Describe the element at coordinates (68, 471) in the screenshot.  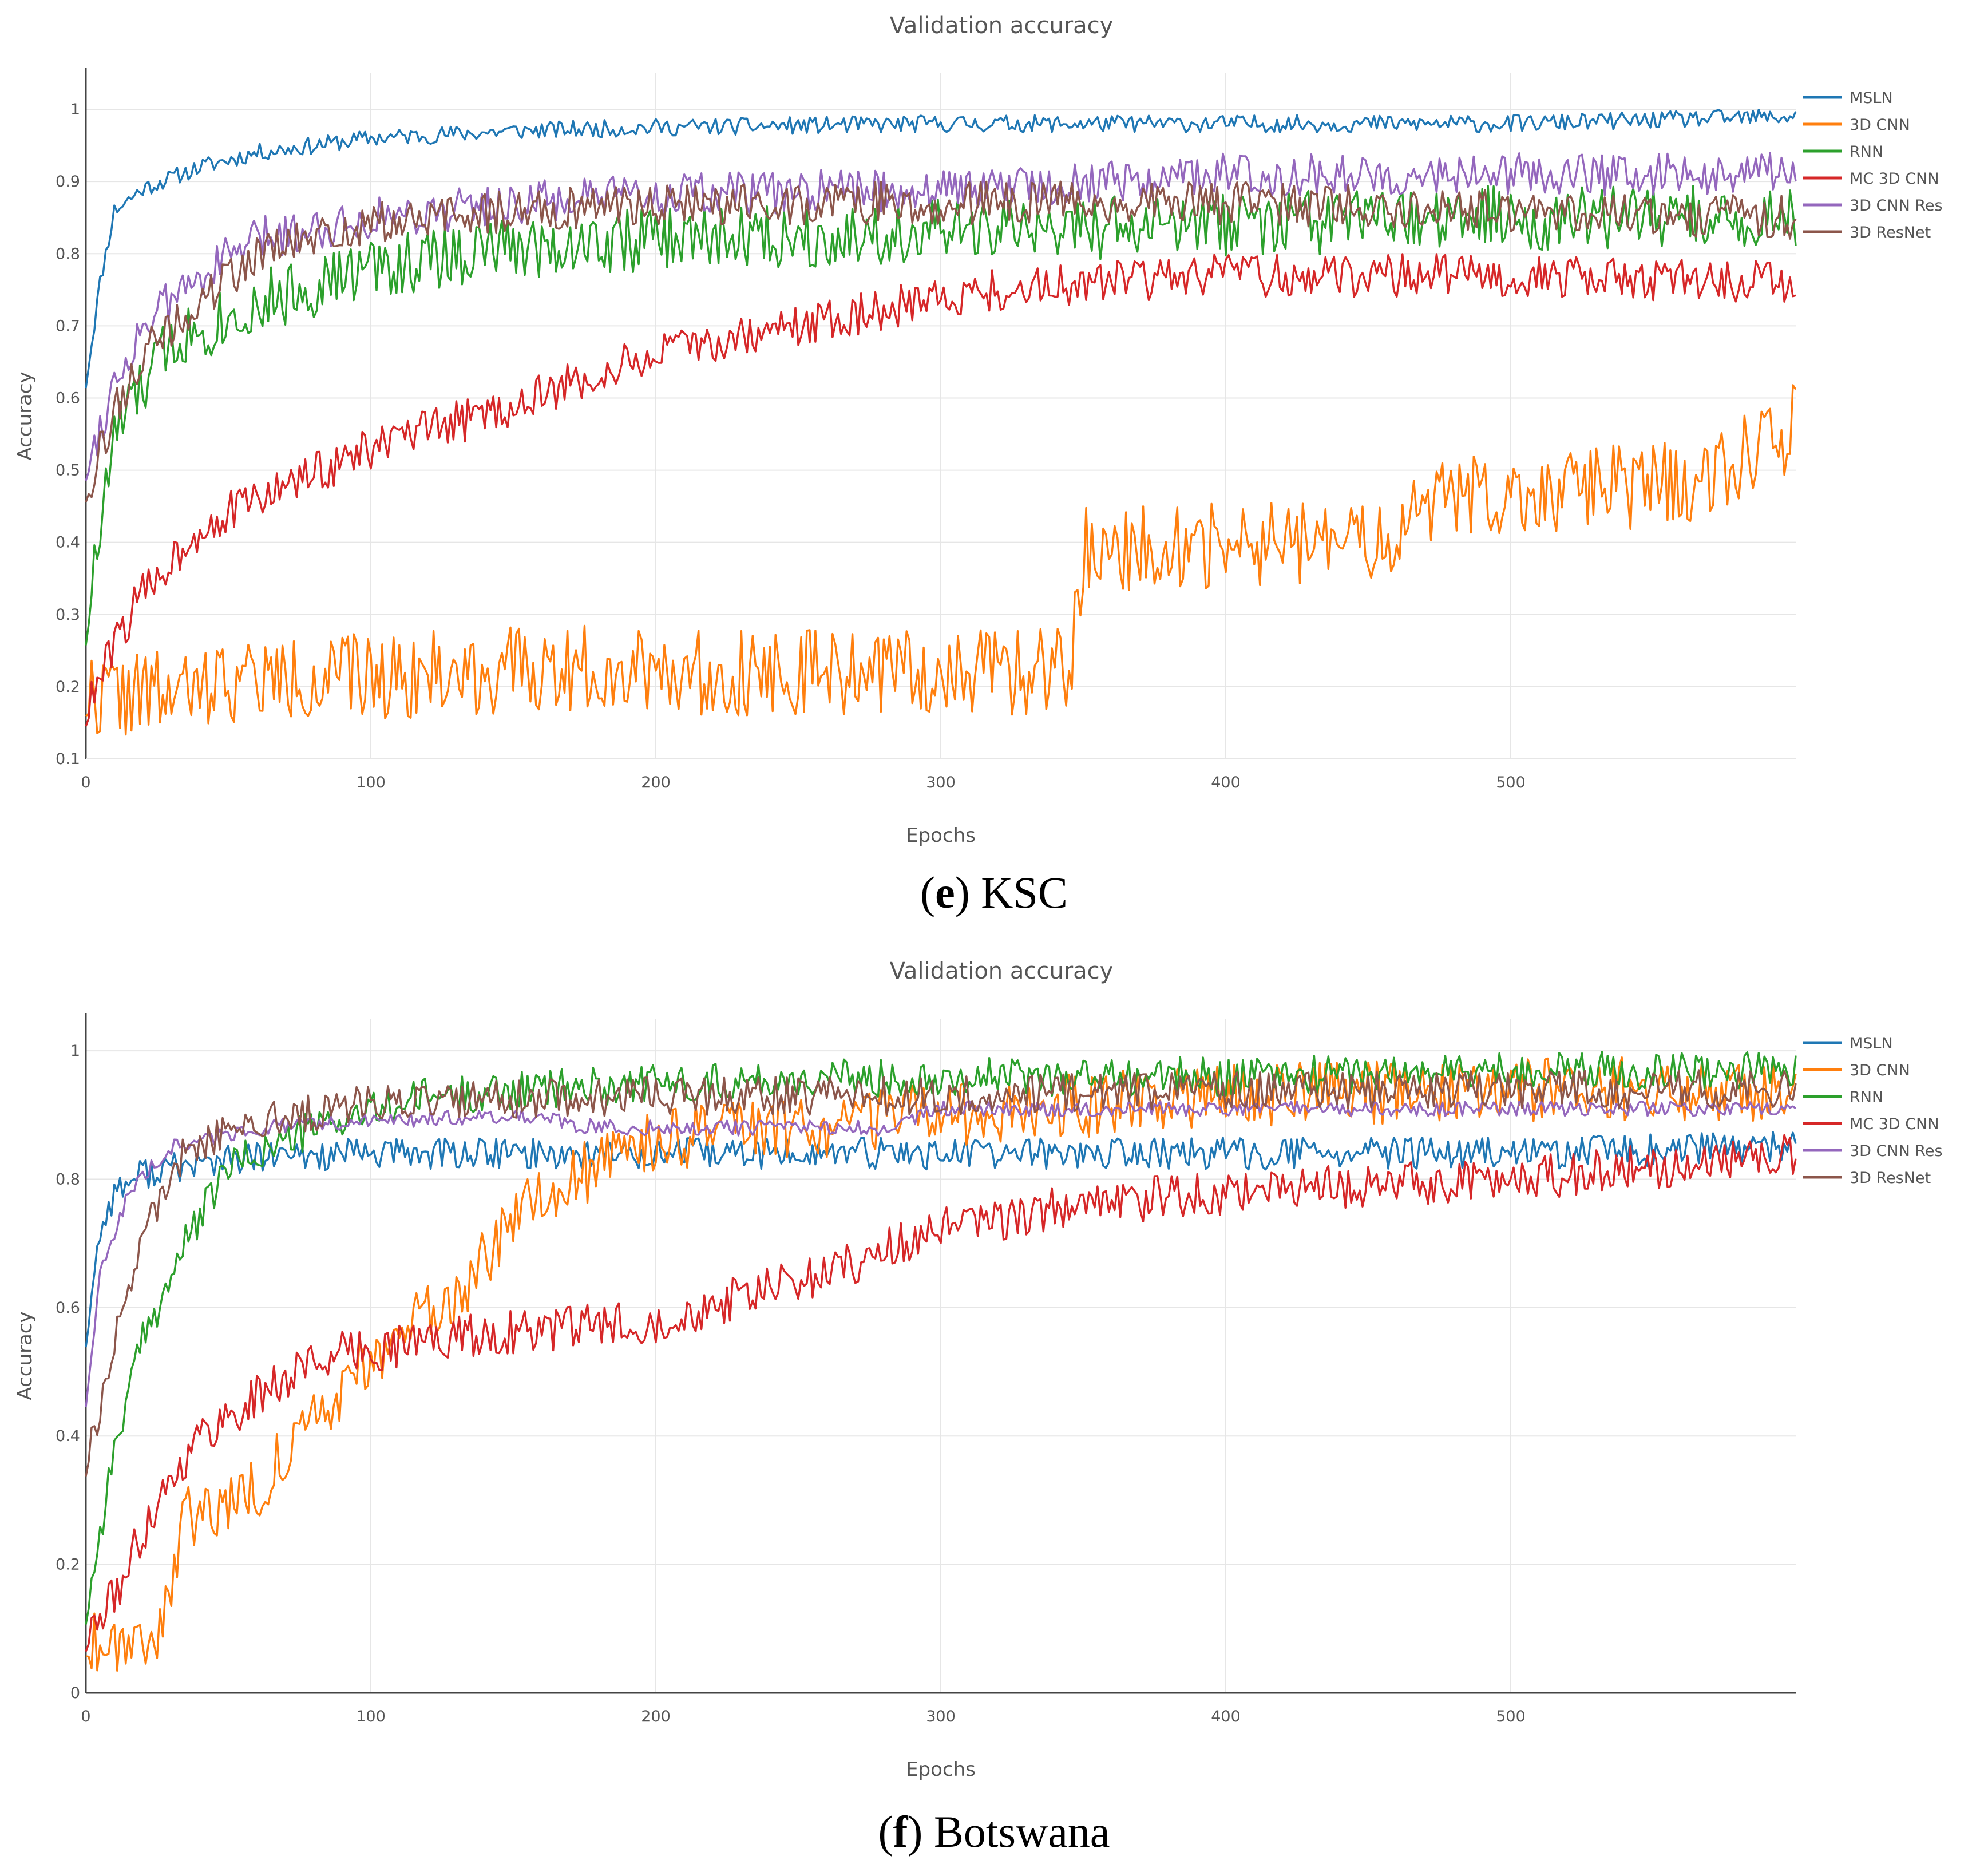
I see `y-tick-label: 0.5` at that location.